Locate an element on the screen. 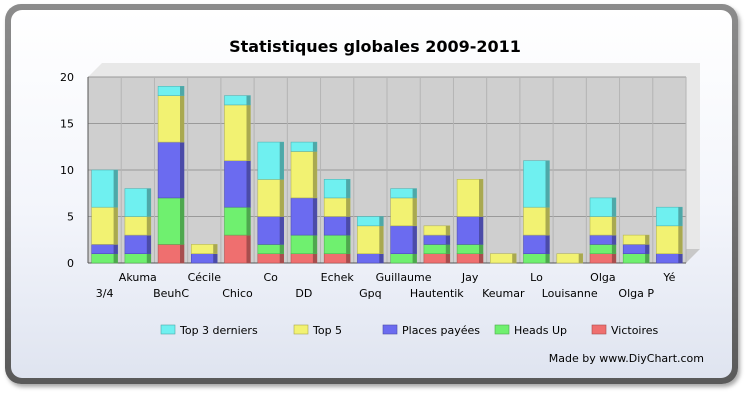 Image resolution: width=750 pixels, height=400 pixels. x-tick-label: DD is located at coordinates (303, 293).